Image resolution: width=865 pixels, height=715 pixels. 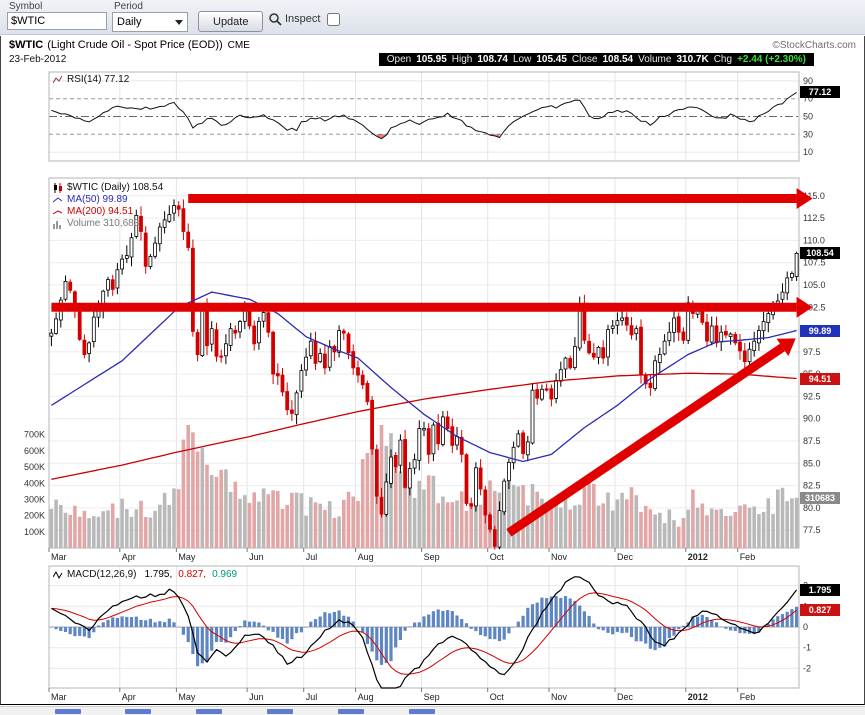 I want to click on price-legend-ma200: MA(200) 94.51, so click(x=93, y=211).